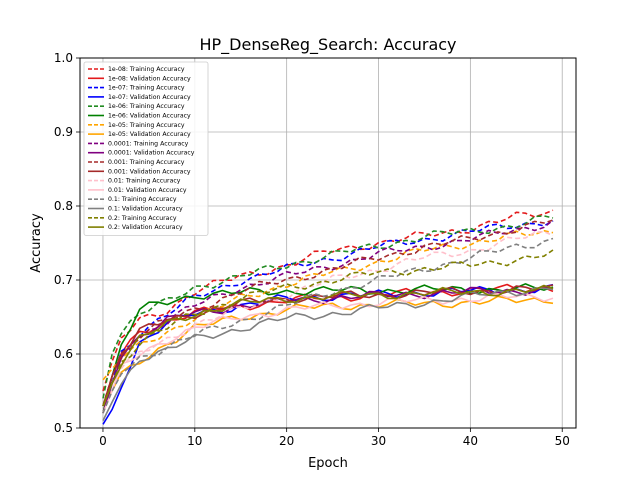  Describe the element at coordinates (194, 441) in the screenshot. I see `x-tick-label: 10` at that location.